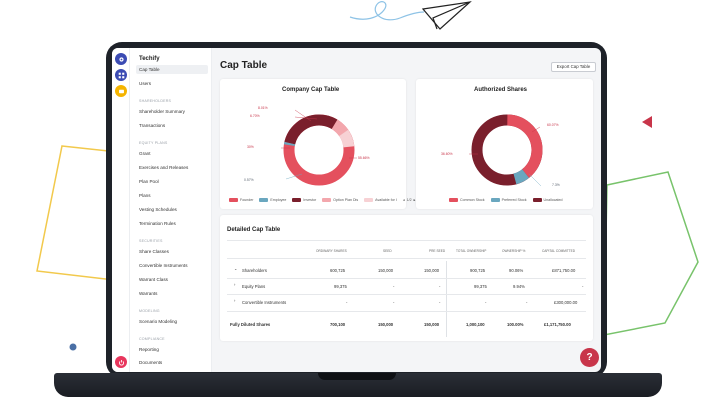 This screenshot has width=715, height=410. What do you see at coordinates (311, 90) in the screenshot?
I see `card-title: Company Cap Table` at bounding box center [311, 90].